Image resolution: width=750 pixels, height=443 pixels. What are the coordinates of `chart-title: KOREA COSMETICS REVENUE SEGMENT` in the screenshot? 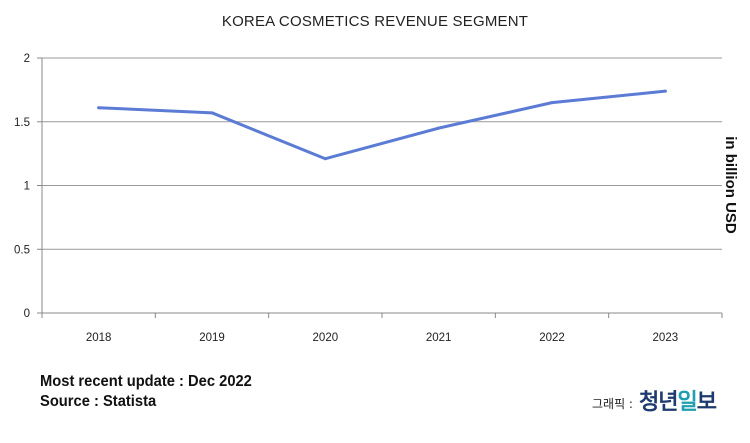 It's located at (375, 21).